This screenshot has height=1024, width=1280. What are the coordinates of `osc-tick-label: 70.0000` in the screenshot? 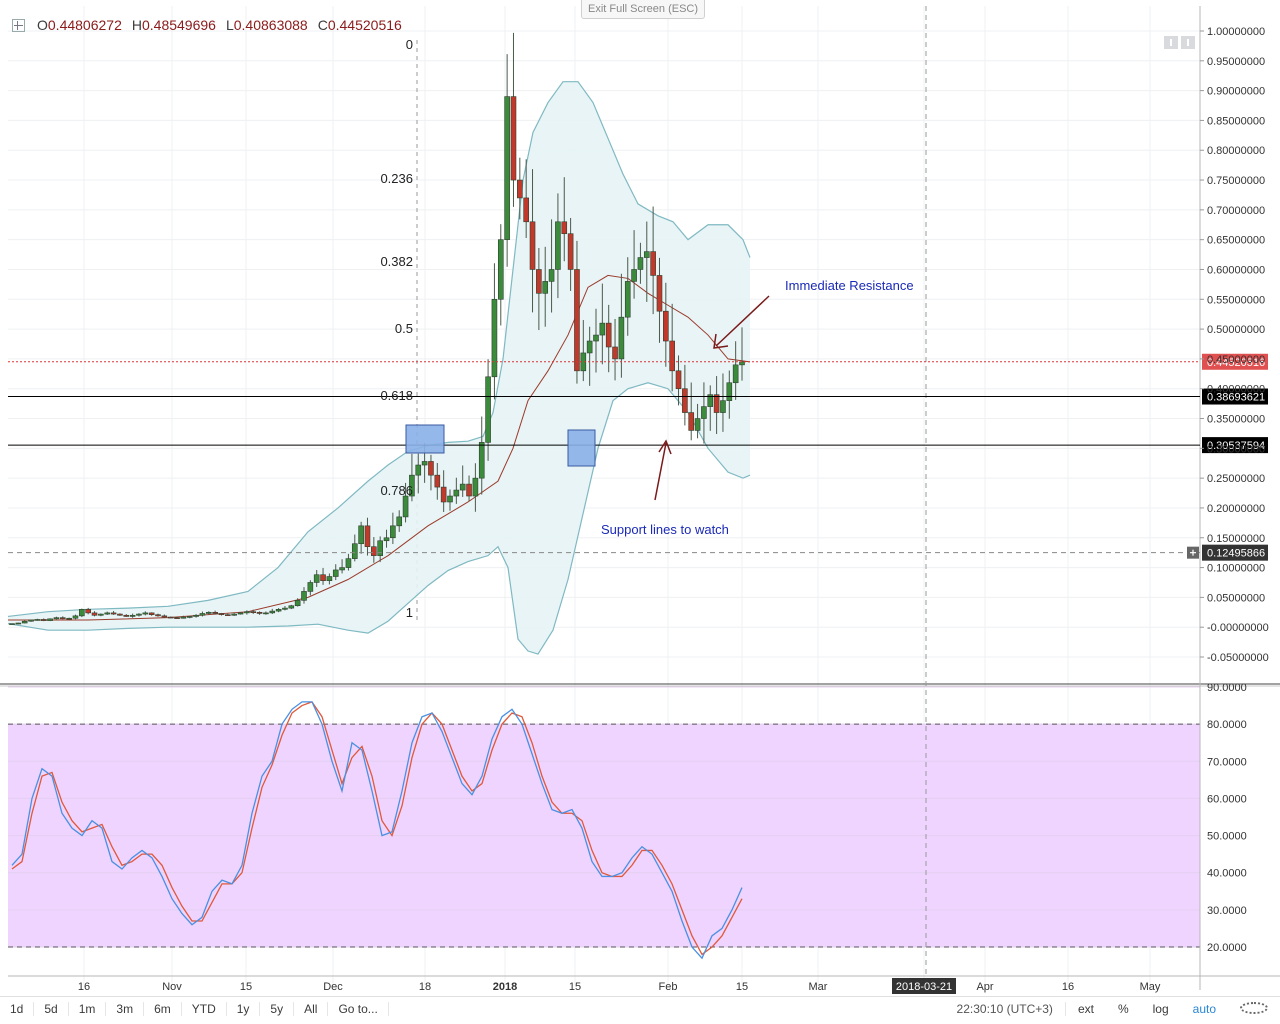 It's located at (1227, 762).